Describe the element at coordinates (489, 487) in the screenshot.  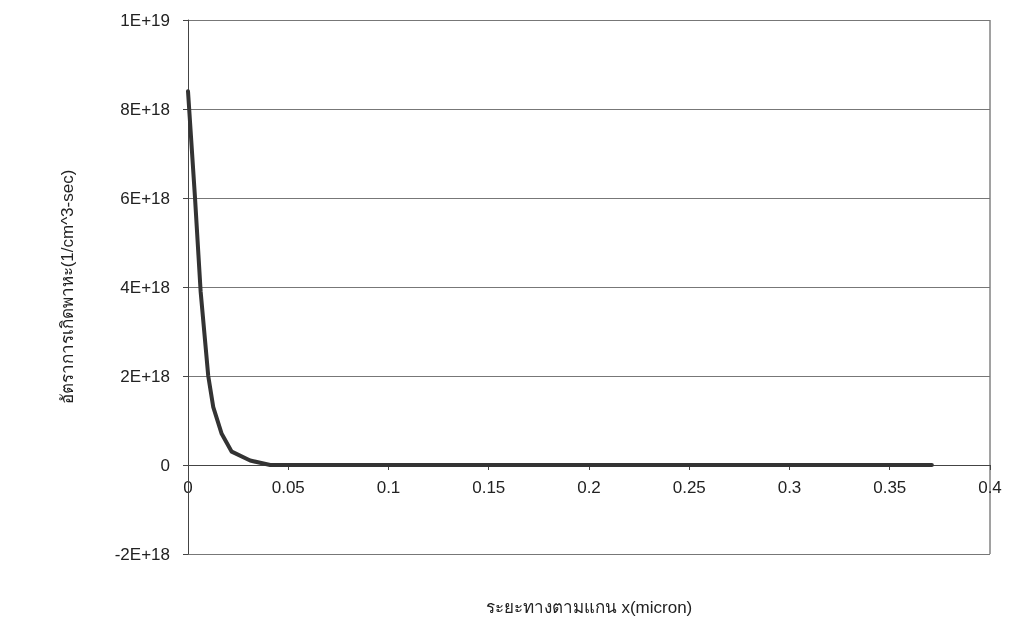
I see `x-tick-label: 0.15` at that location.